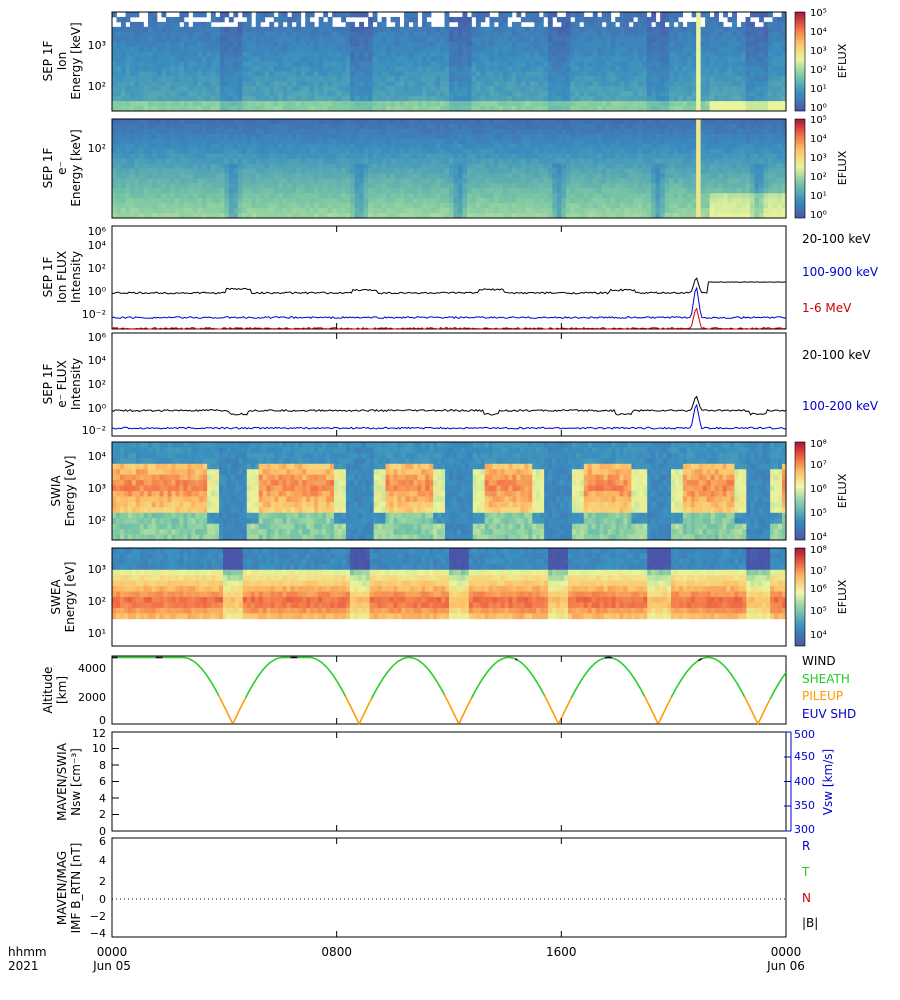  What do you see at coordinates (806, 898) in the screenshot?
I see `mag-legend-n: N` at bounding box center [806, 898].